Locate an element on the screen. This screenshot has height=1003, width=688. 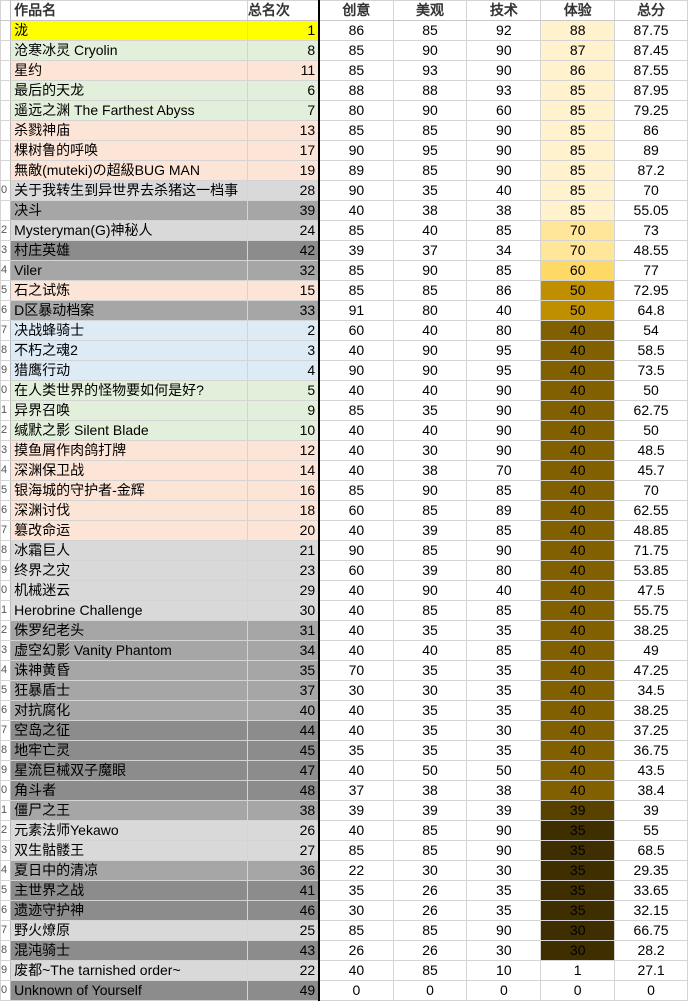
row-number-cell: 6 is located at coordinates (6, 910).